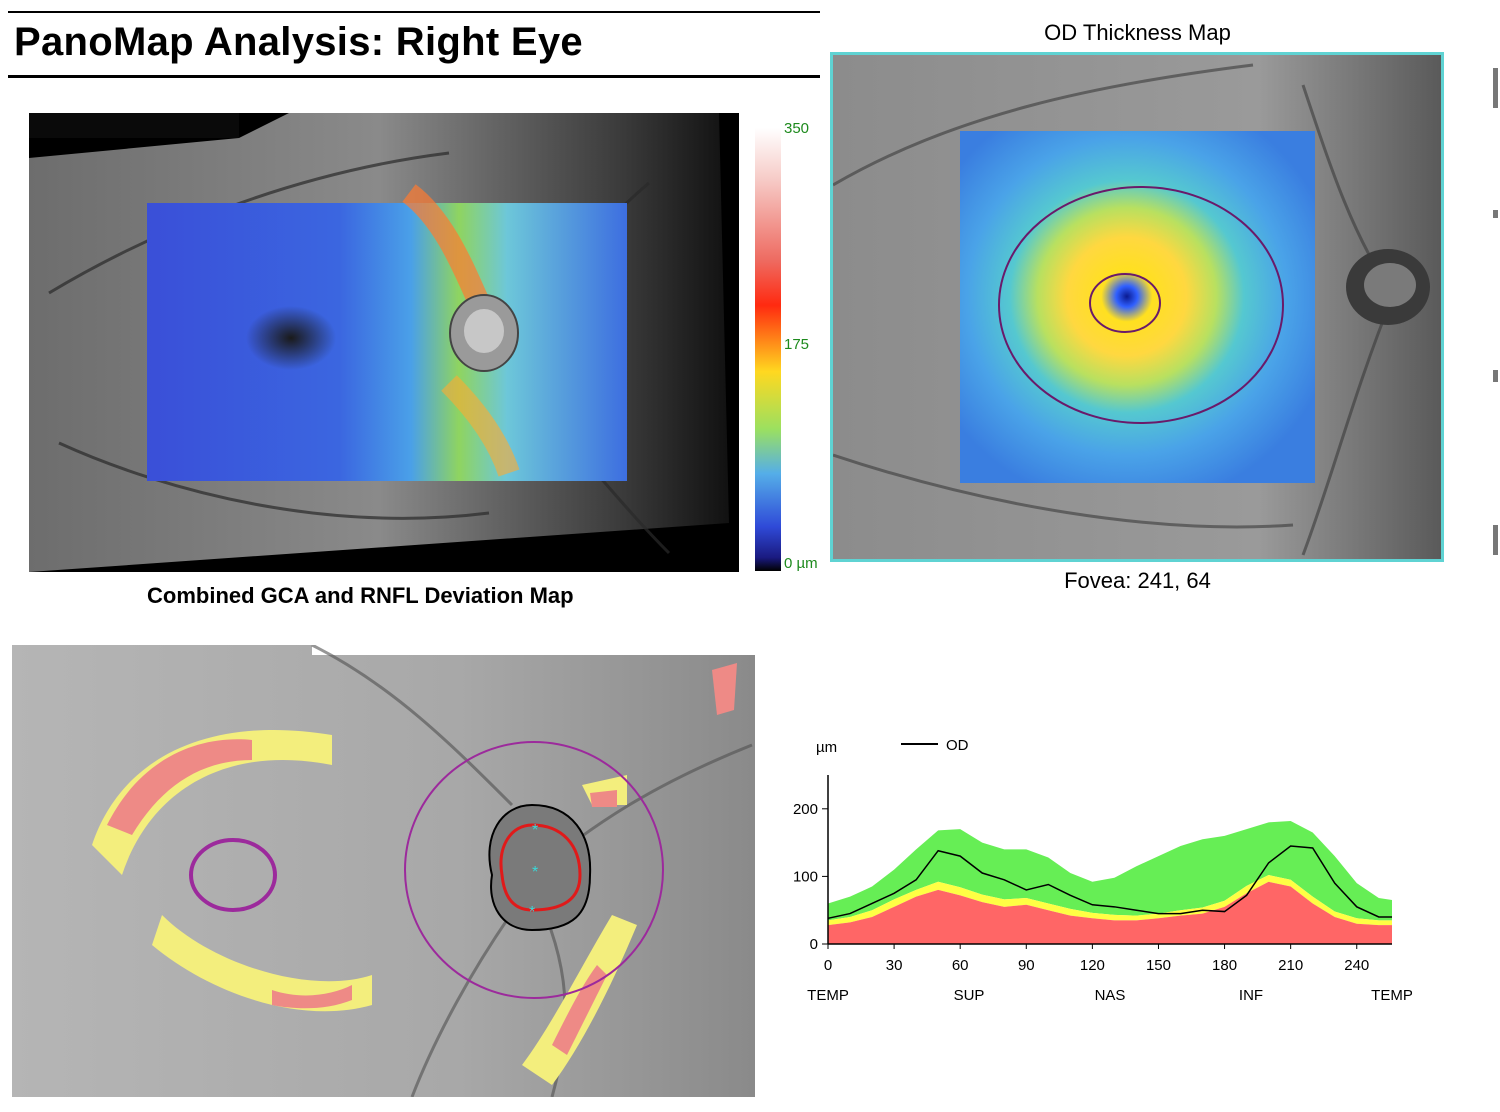 This screenshot has width=1500, height=1112. Describe the element at coordinates (805, 809) in the screenshot. I see `y-tick-label-200: 200` at that location.